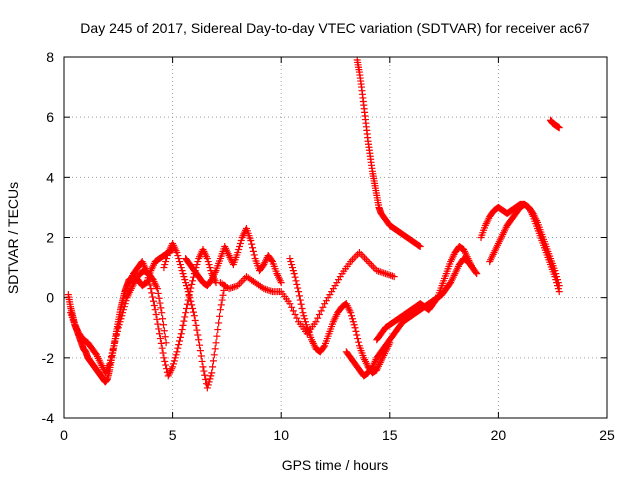  I want to click on x-tick-label: 25, so click(607, 435).